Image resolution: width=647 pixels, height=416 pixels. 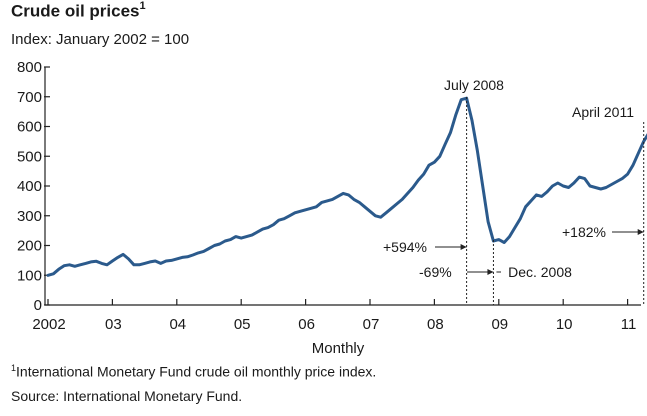 I want to click on annotation-dec-2008: Dec. 2008, so click(x=540, y=272).